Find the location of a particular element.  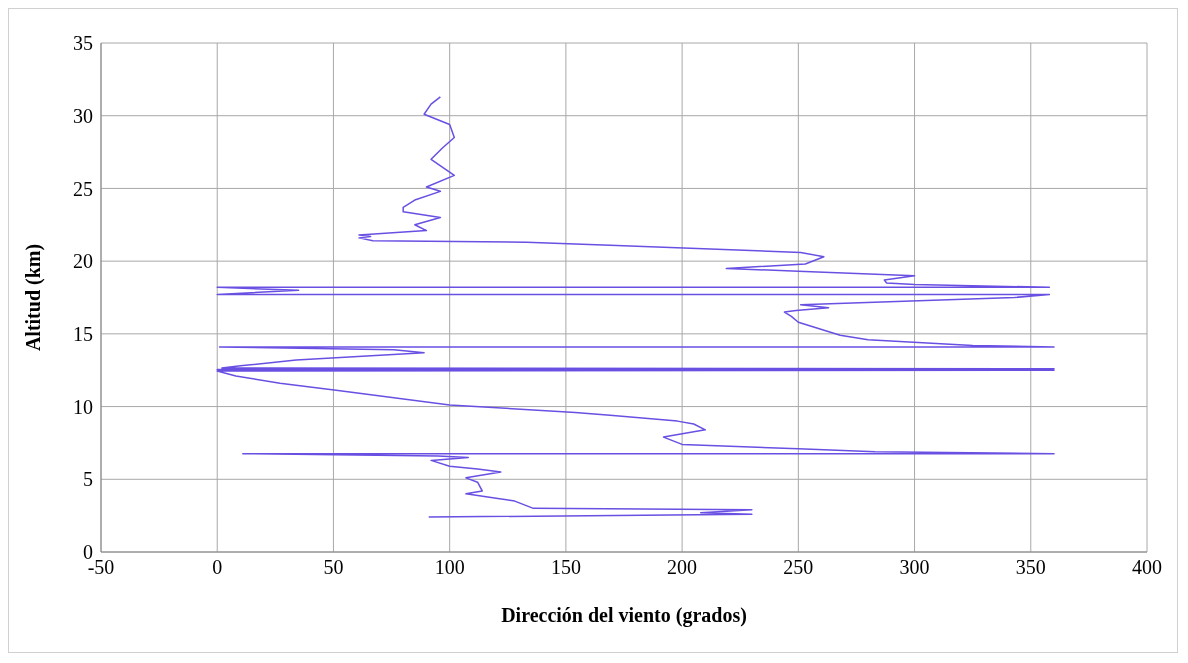

x-tick-label: 300 is located at coordinates (914, 567).